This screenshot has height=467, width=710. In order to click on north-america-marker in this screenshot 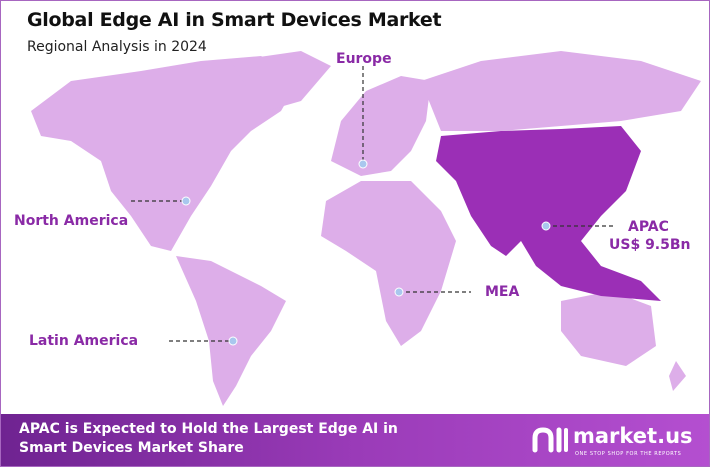, I will do `click(186, 201)`.